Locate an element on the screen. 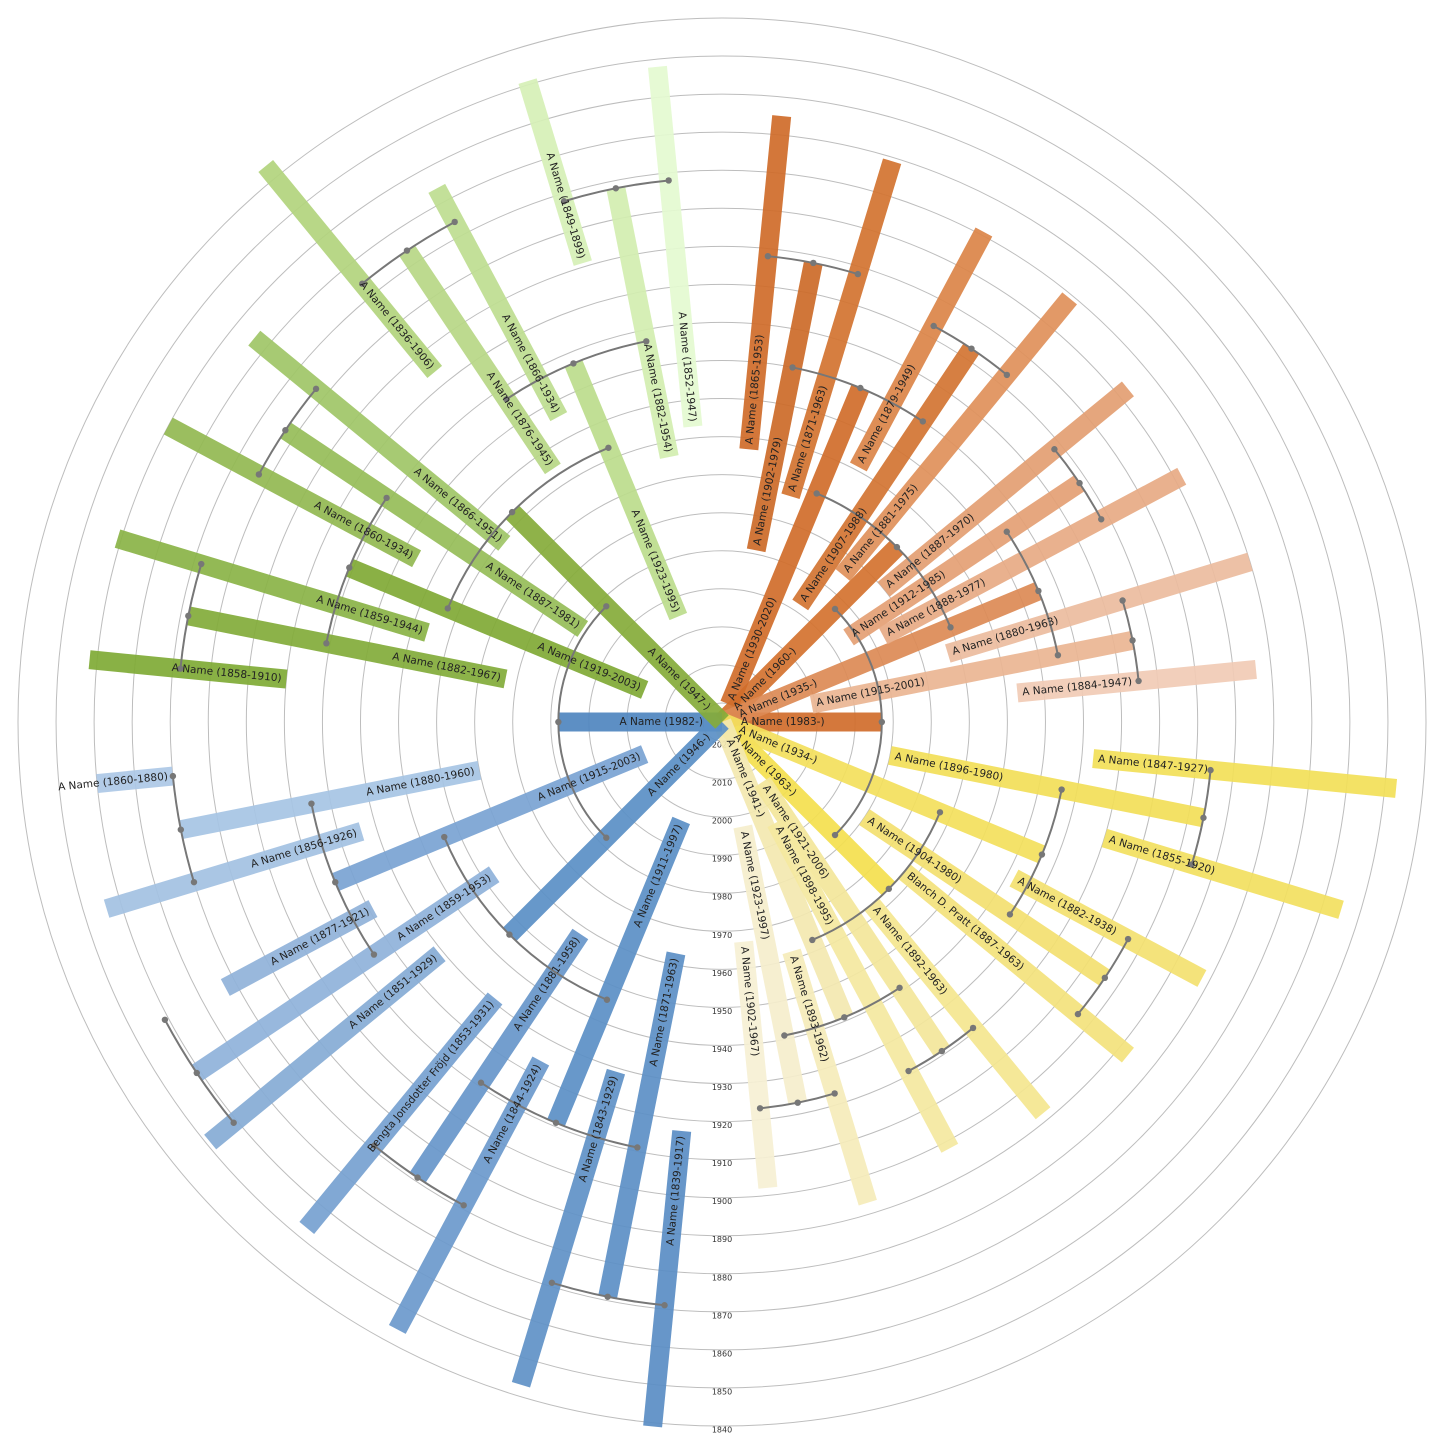  tick-label: 1980 is located at coordinates (722, 897).